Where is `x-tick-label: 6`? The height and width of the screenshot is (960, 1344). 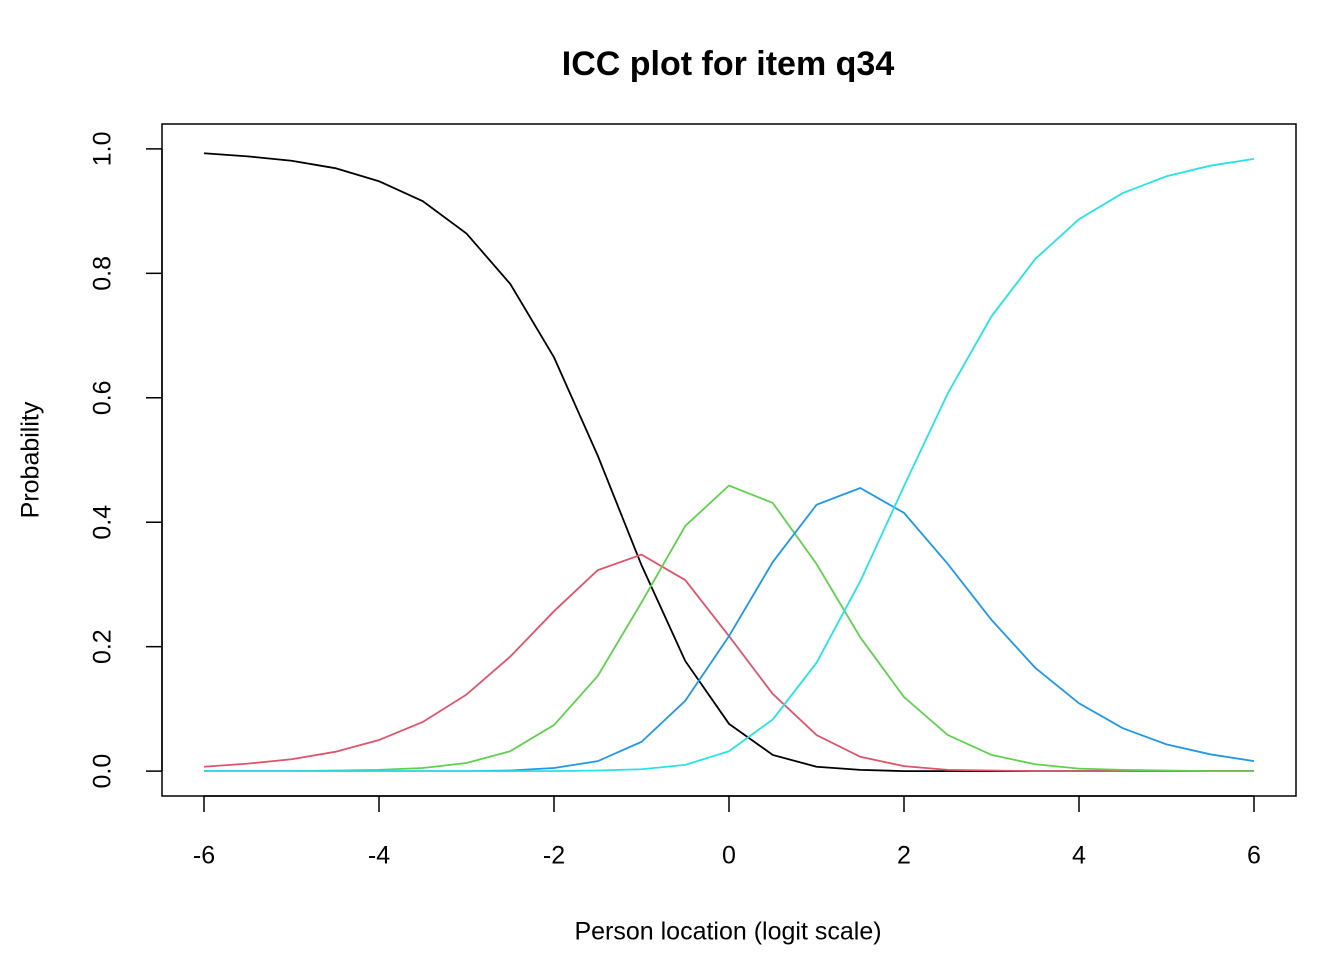
x-tick-label: 6 is located at coordinates (1254, 856).